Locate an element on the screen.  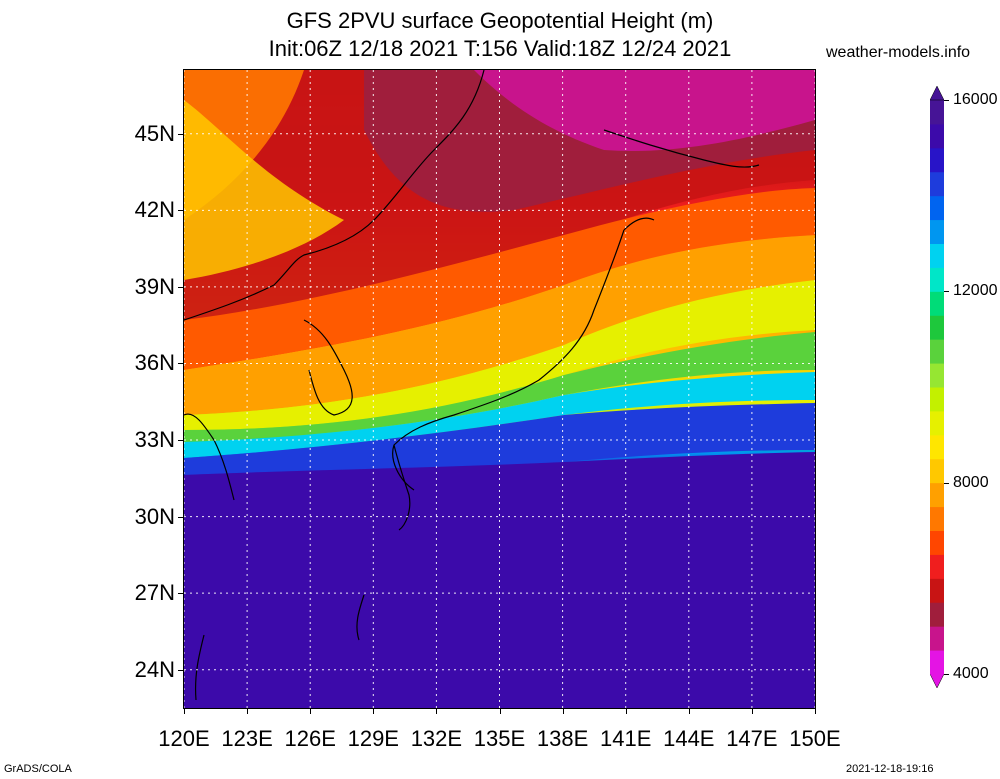
lat-label: 36N is located at coordinates (154, 363).